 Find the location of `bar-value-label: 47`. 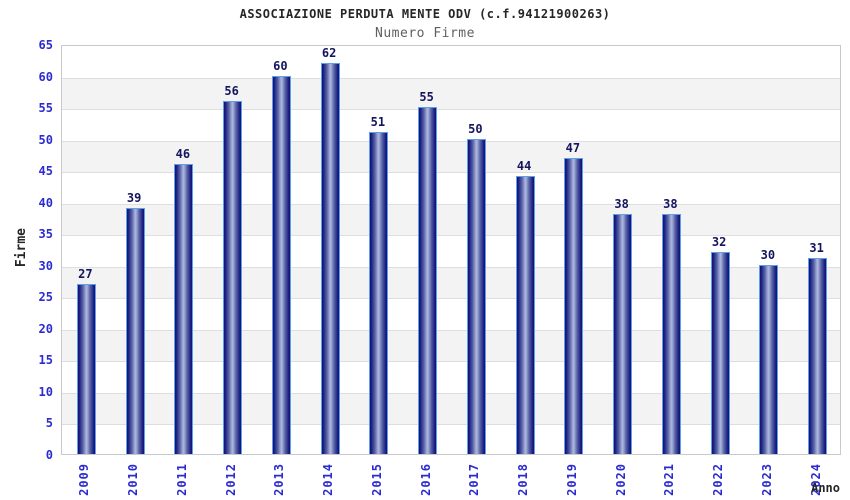

bar-value-label: 47 is located at coordinates (573, 147).